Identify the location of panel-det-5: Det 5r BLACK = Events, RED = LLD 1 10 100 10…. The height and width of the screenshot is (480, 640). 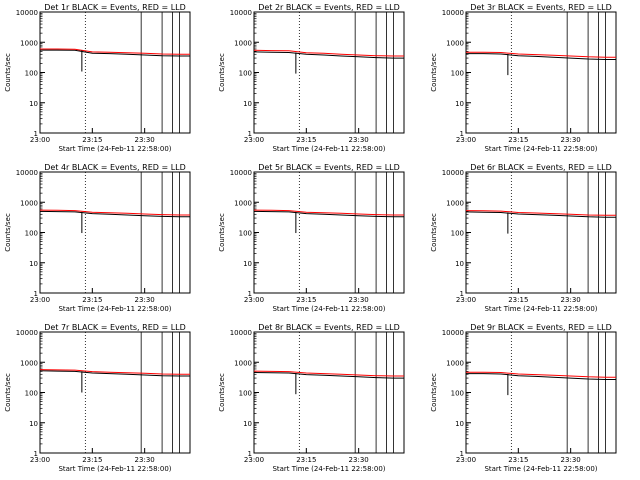
(311, 238).